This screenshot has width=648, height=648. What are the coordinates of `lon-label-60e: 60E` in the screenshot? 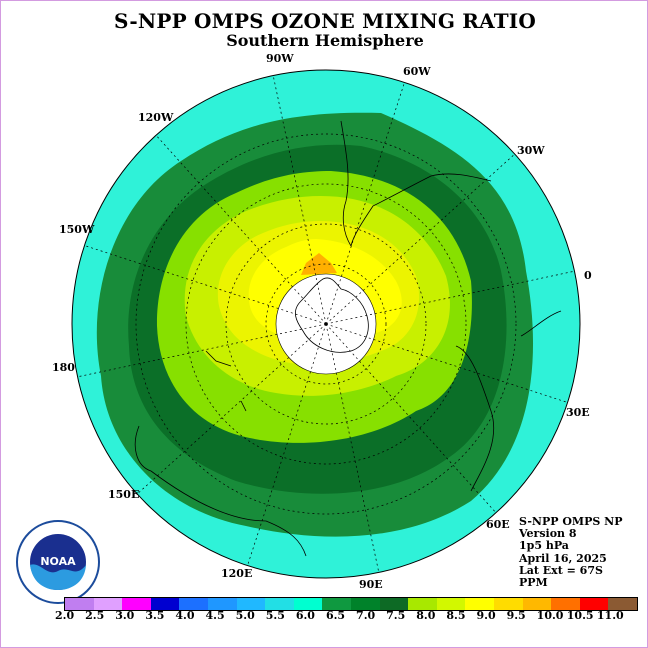 It's located at (498, 524).